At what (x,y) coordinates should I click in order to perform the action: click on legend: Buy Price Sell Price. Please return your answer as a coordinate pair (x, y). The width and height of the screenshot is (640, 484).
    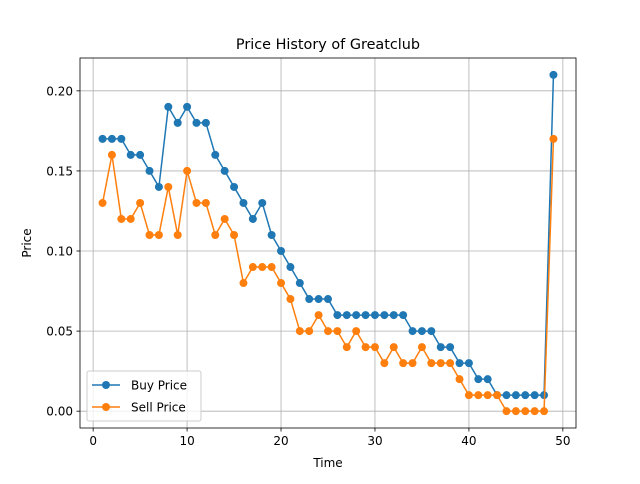
    Looking at the image, I should click on (144, 396).